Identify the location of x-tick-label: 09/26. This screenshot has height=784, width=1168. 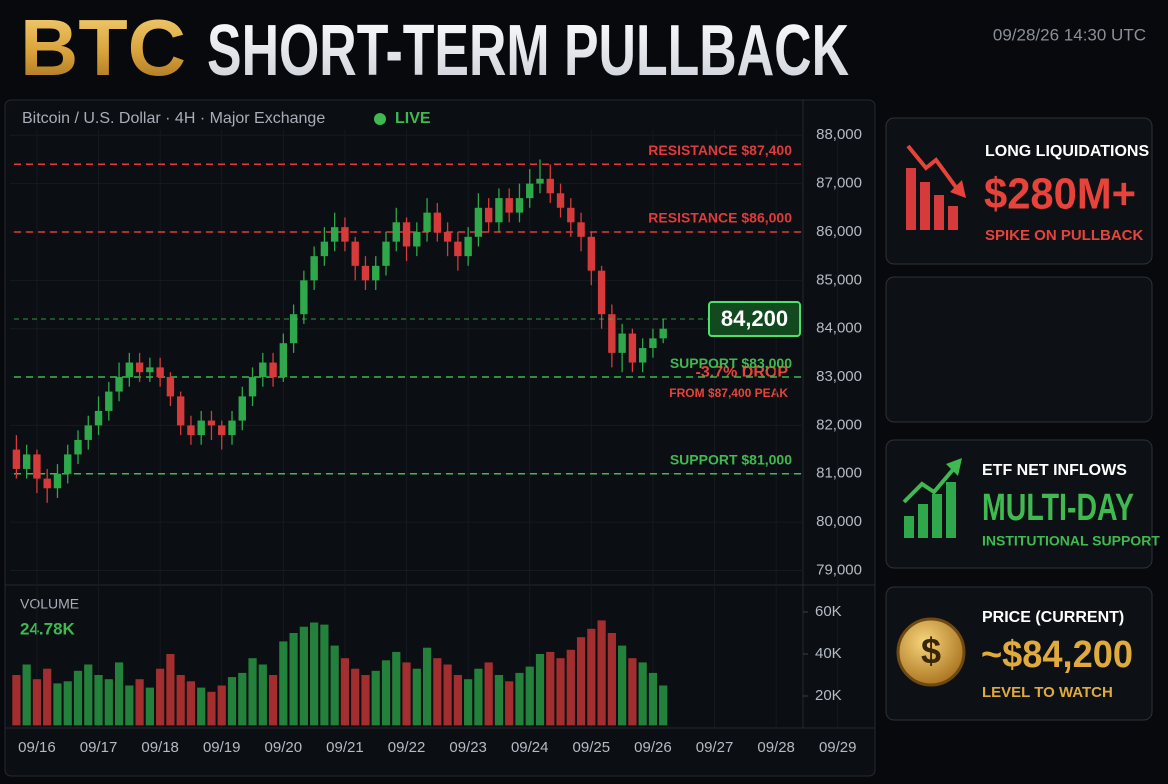
(653, 747).